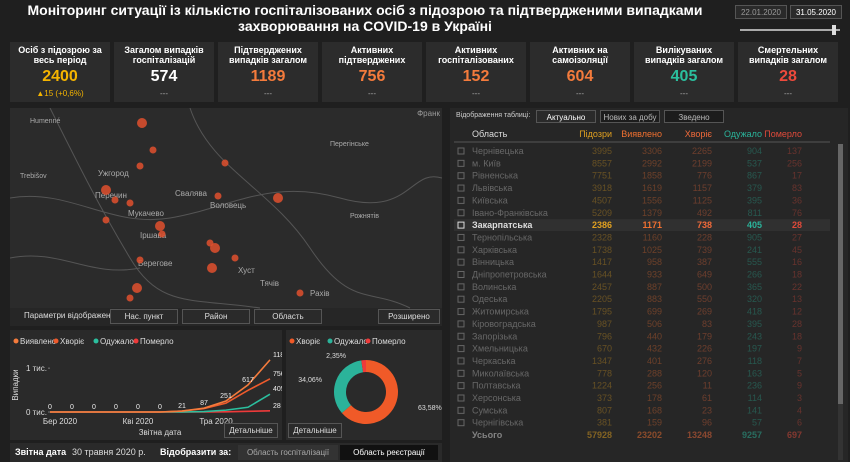 The height and width of the screenshot is (462, 850). What do you see at coordinates (288, 452) in the screenshot?
I see `footer-option: Область госпіталізації` at bounding box center [288, 452].